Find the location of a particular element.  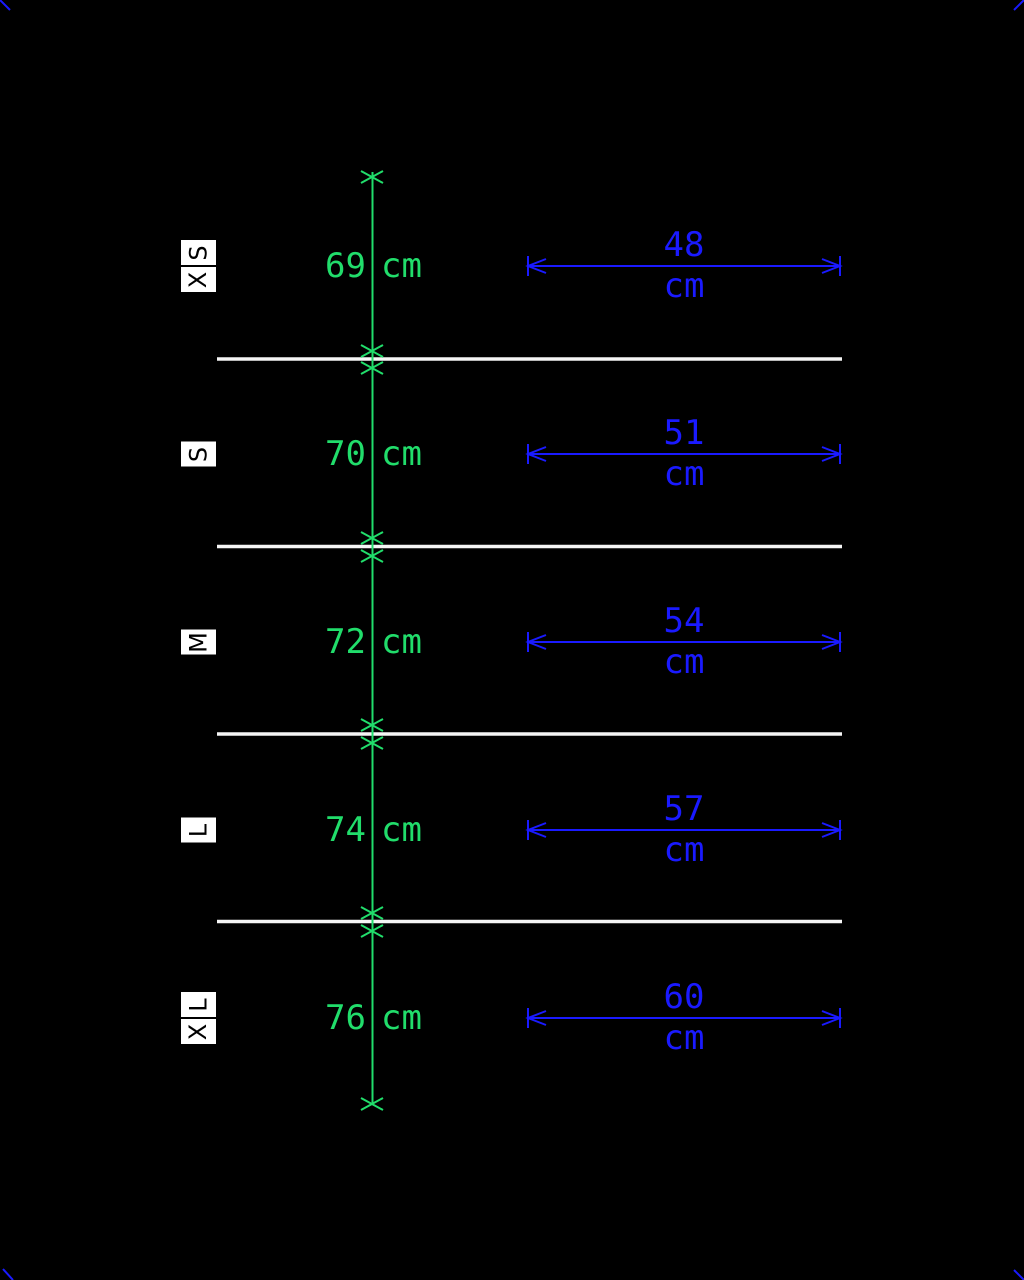

size-label-l: L is located at coordinates (198, 830).